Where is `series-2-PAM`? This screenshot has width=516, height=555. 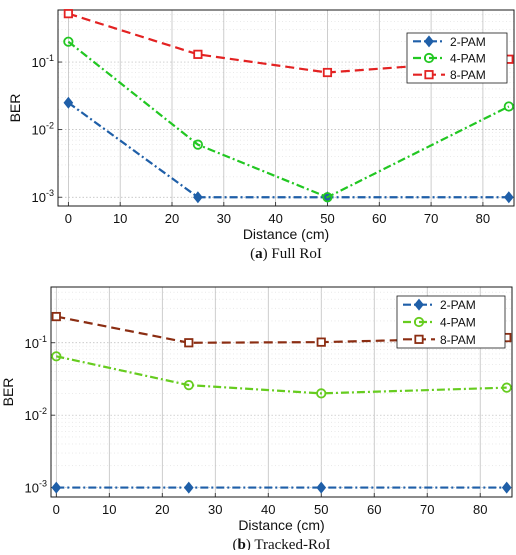 series-2-PAM is located at coordinates (281, 487).